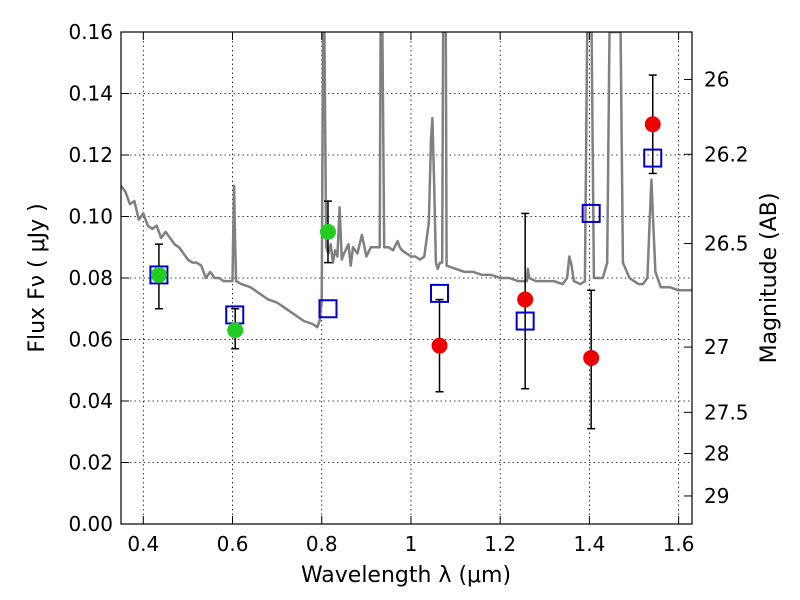  Describe the element at coordinates (406, 575) in the screenshot. I see `x-axis-label: Wavelength λ (μm)` at that location.